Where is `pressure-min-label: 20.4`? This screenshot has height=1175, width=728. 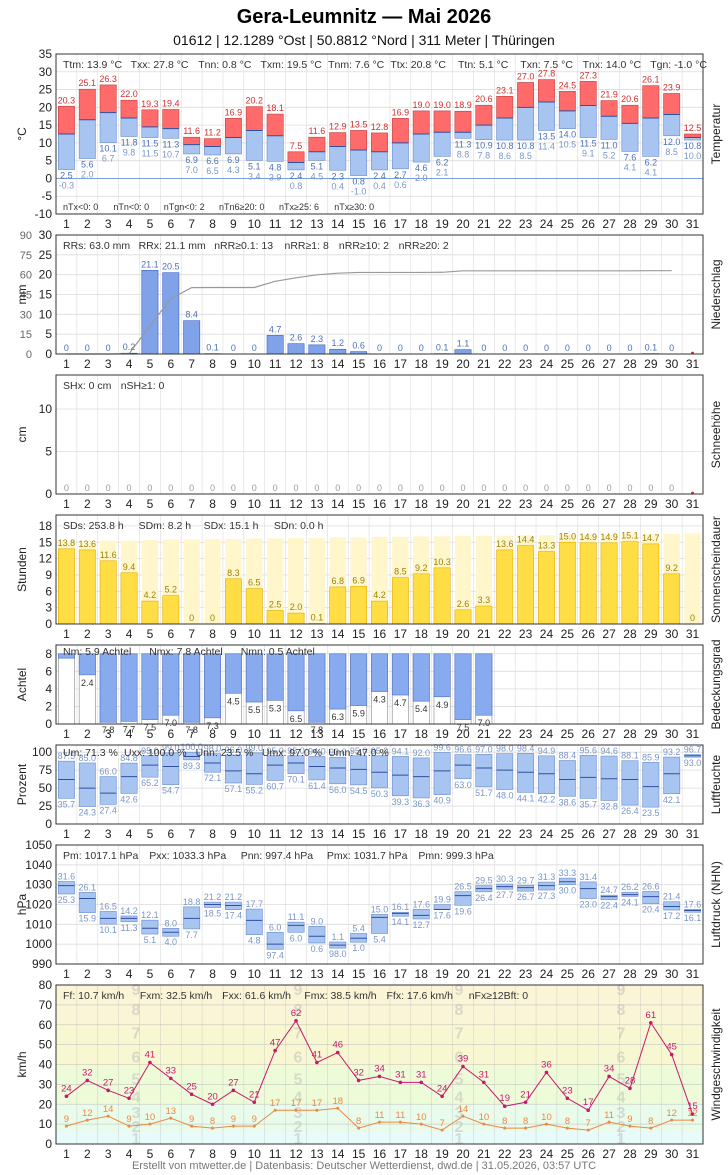
pressure-min-label: 20.4 is located at coordinates (651, 910).